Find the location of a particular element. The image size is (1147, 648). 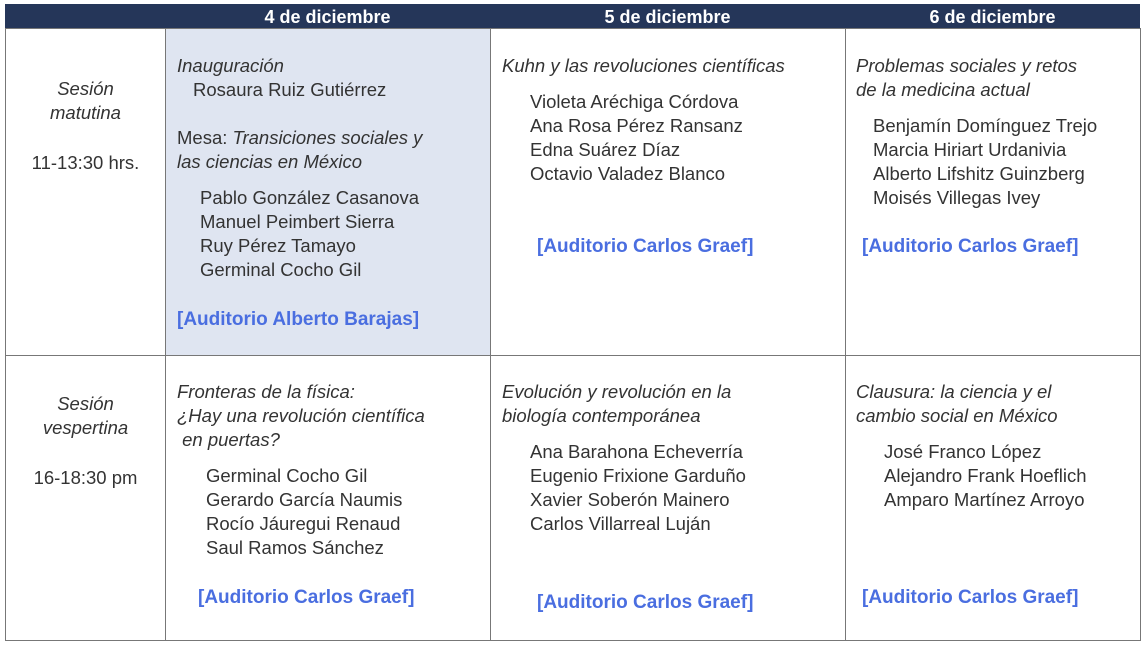

talk-title: Evolución y revolución en la is located at coordinates (617, 391).